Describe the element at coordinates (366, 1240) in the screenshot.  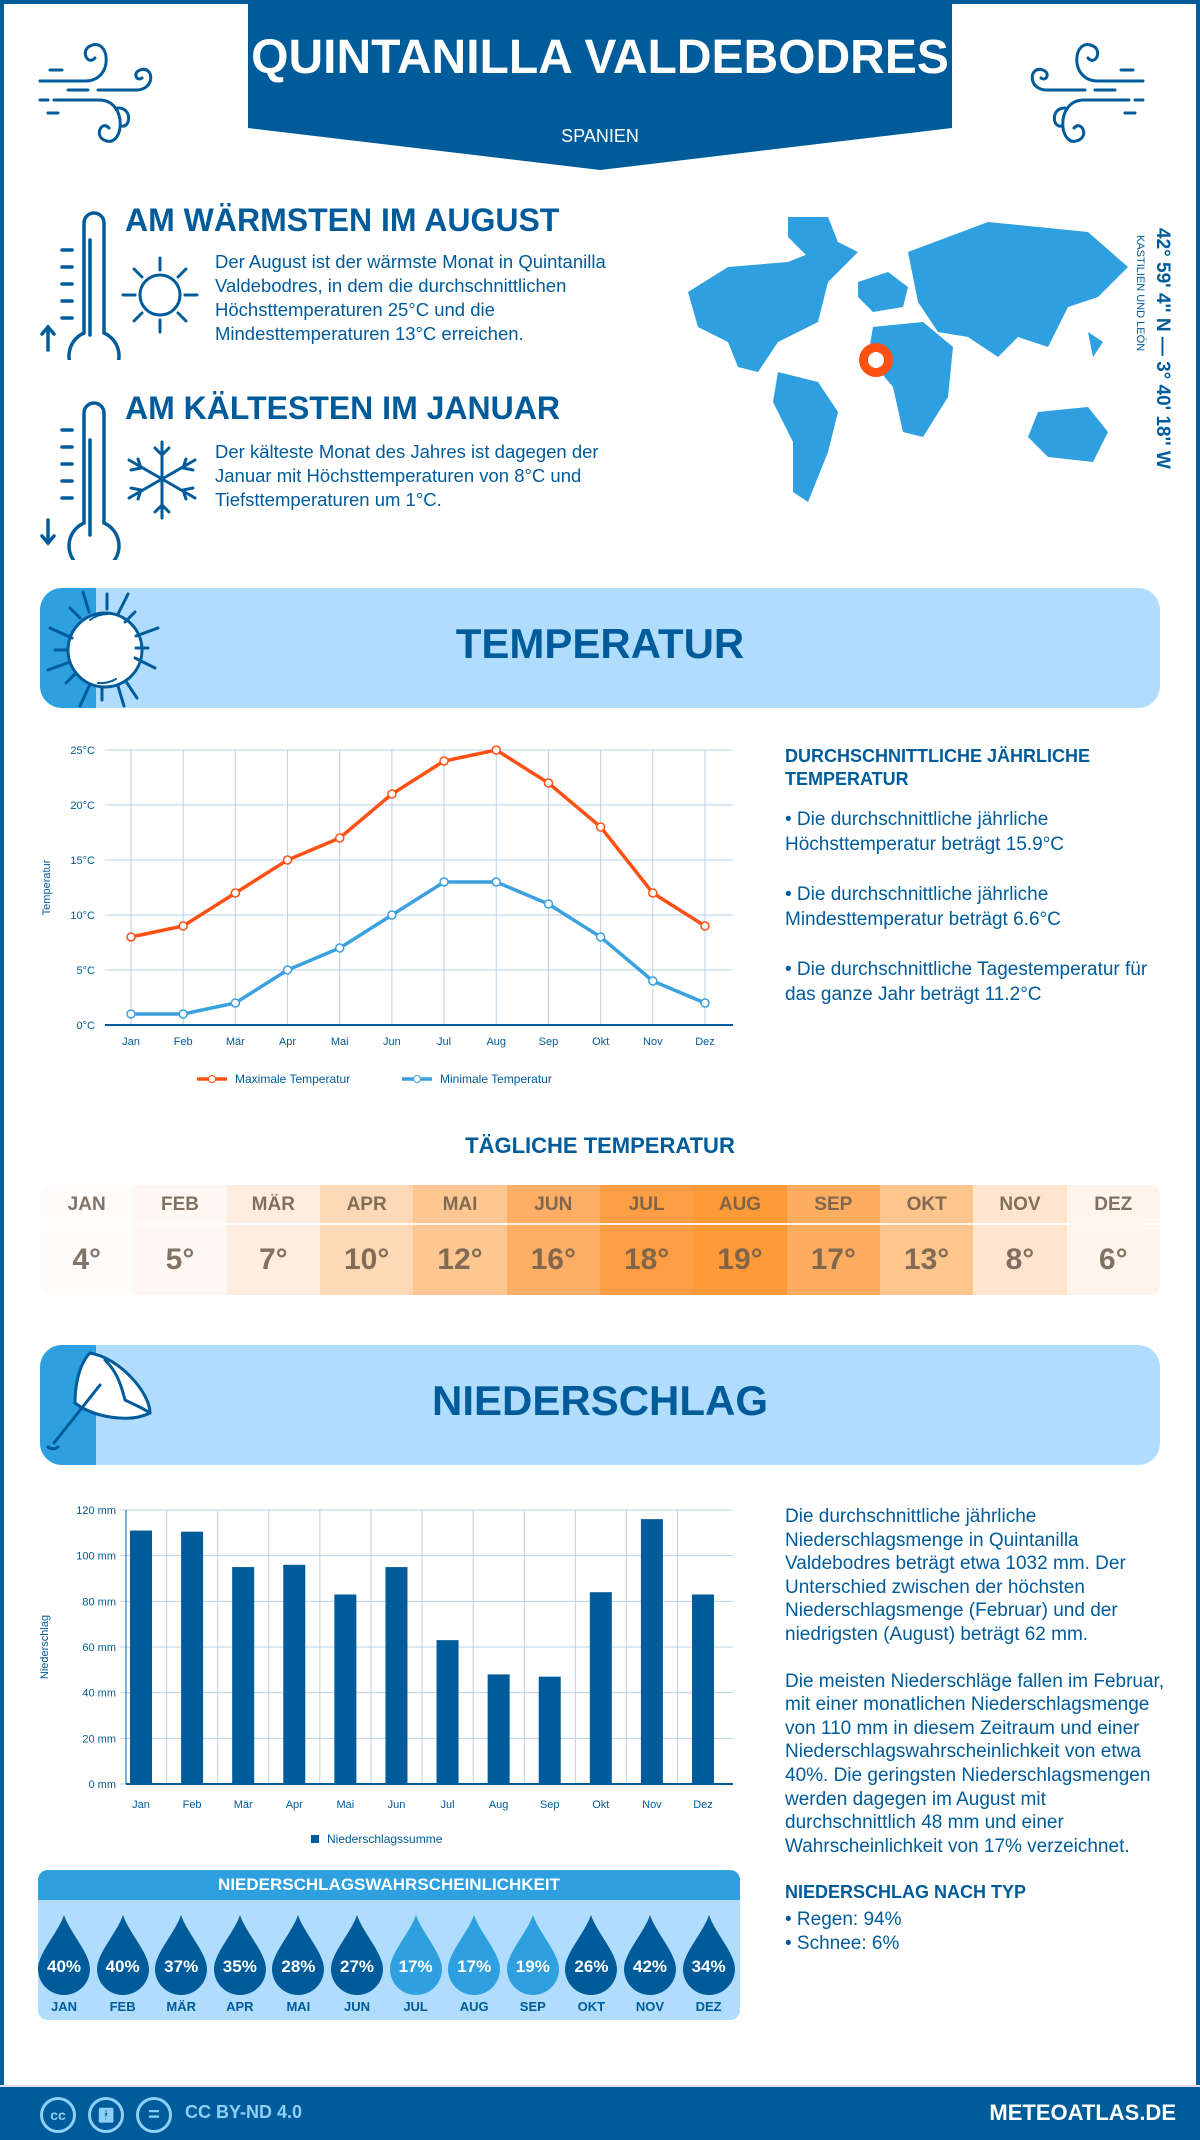
I see `daily-column: APR 10°` at that location.